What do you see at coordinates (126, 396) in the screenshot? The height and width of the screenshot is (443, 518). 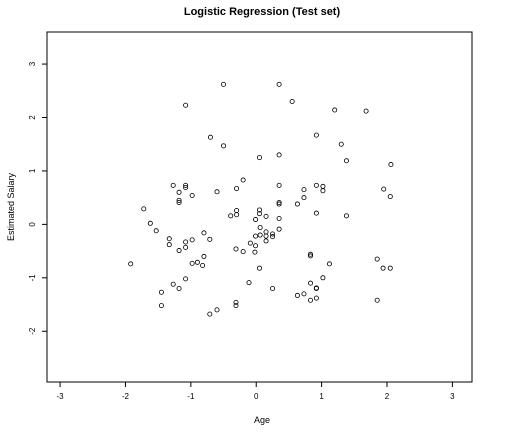 I see `x-tick-label: -2` at bounding box center [126, 396].